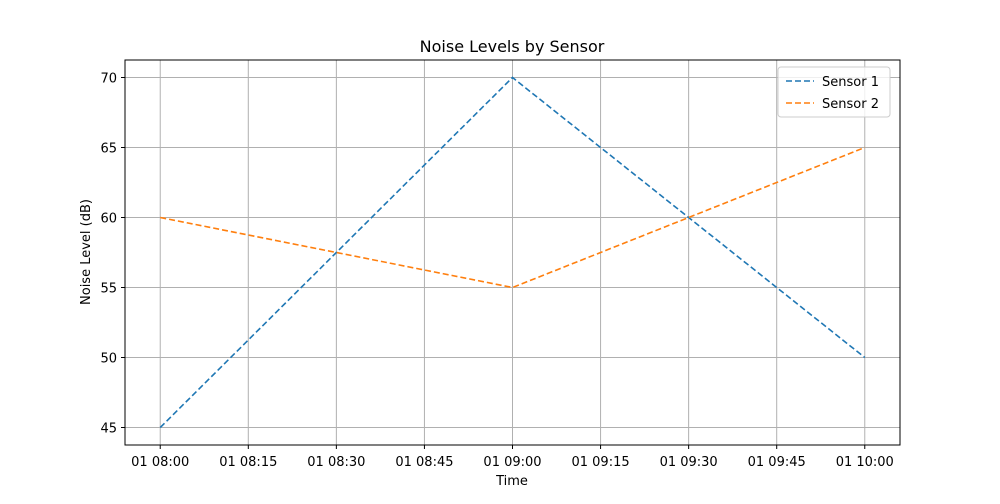 Image resolution: width=1000 pixels, height=504 pixels. Describe the element at coordinates (112, 254) in the screenshot. I see `y-axis-ticks: 45 50 55 60 65 70` at that location.